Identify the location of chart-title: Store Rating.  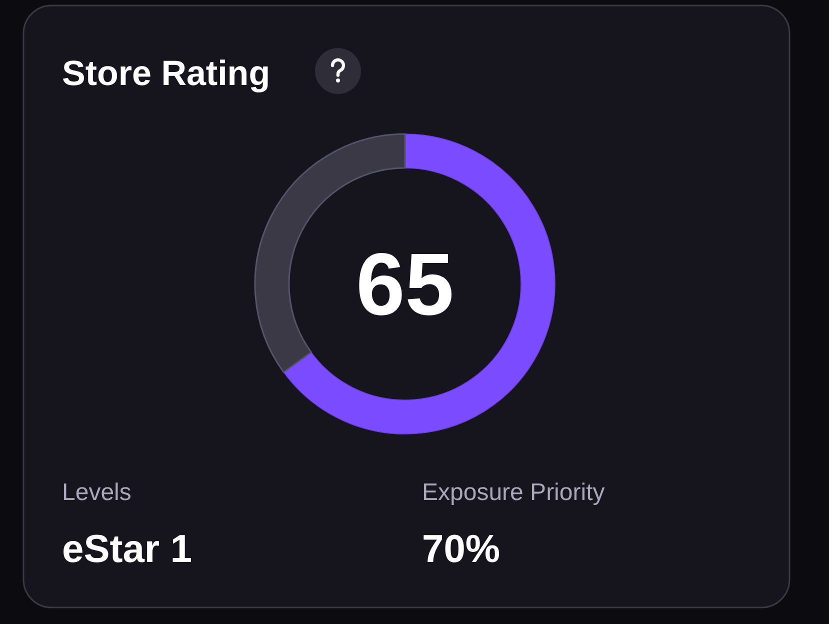
(166, 73).